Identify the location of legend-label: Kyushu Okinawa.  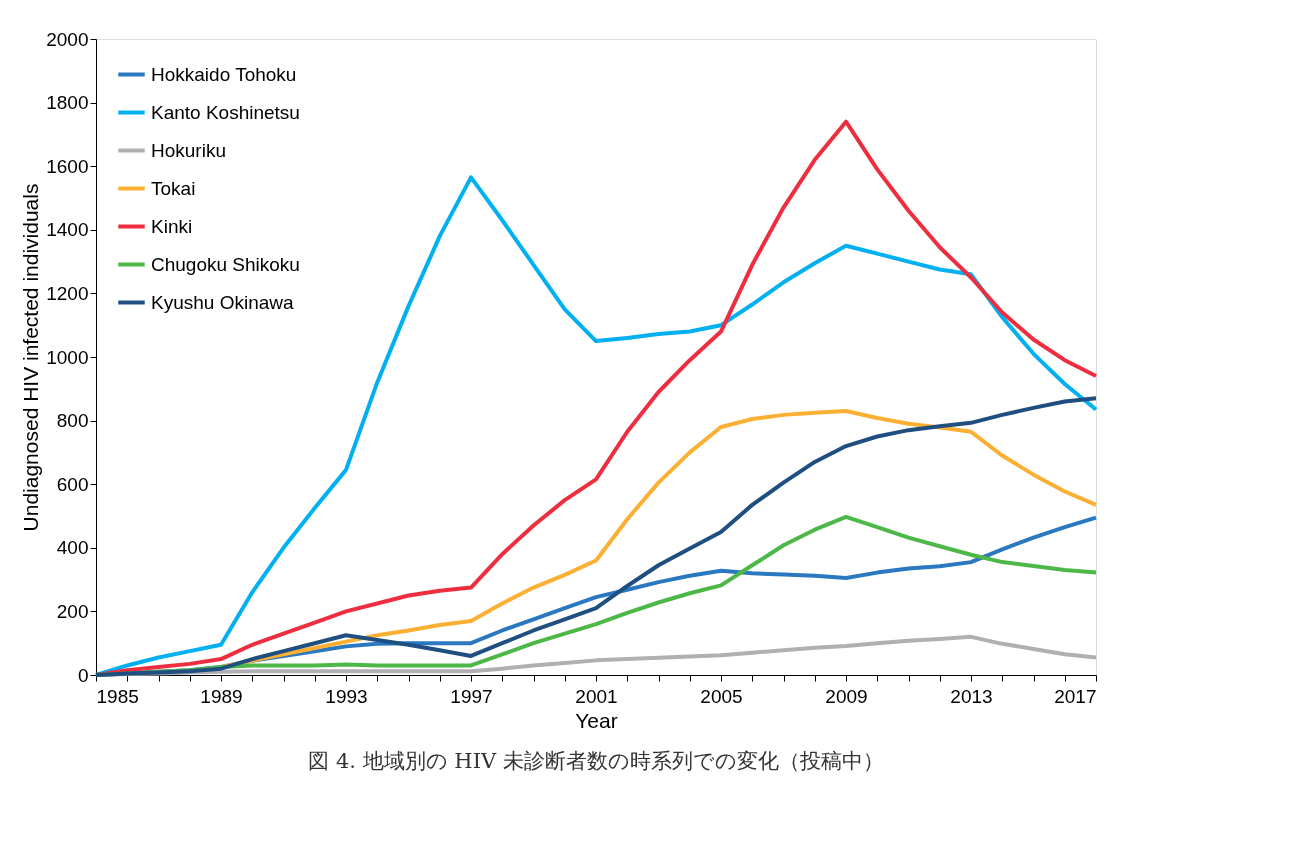
(223, 302).